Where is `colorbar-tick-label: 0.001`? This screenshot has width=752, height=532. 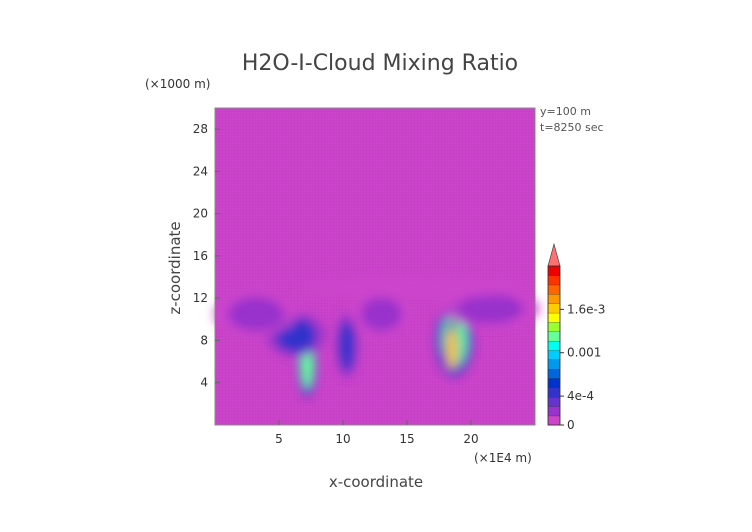
colorbar-tick-label: 0.001 is located at coordinates (584, 353).